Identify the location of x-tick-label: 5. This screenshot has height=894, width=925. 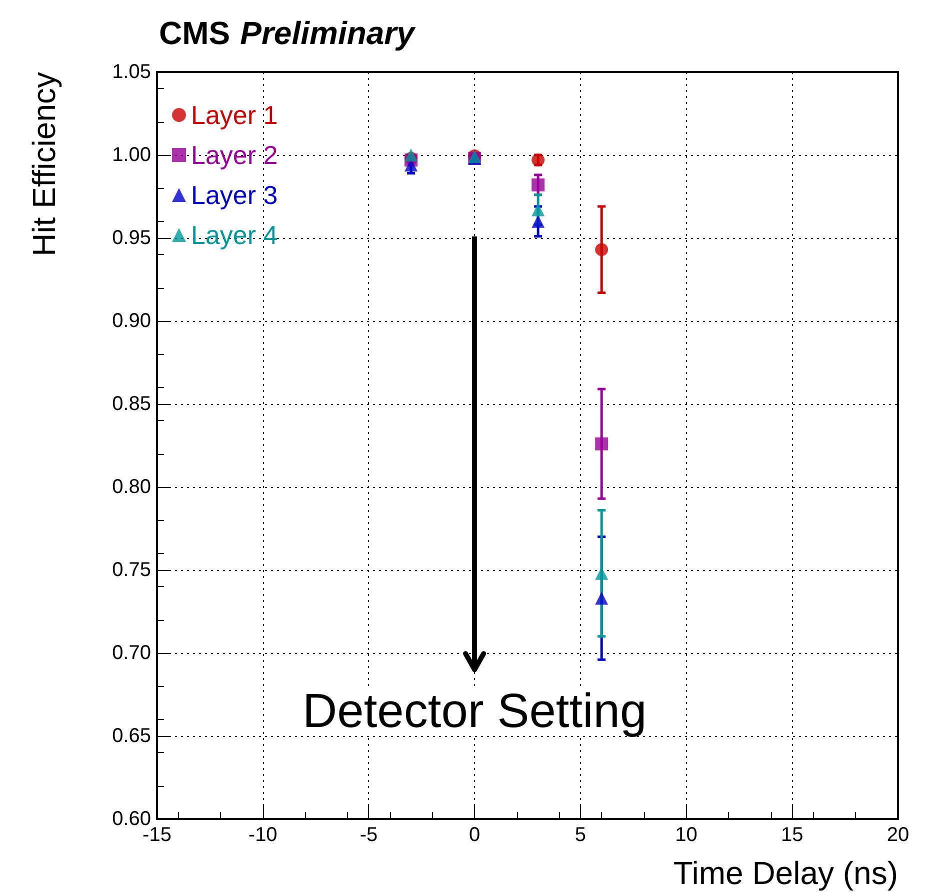
(580, 835).